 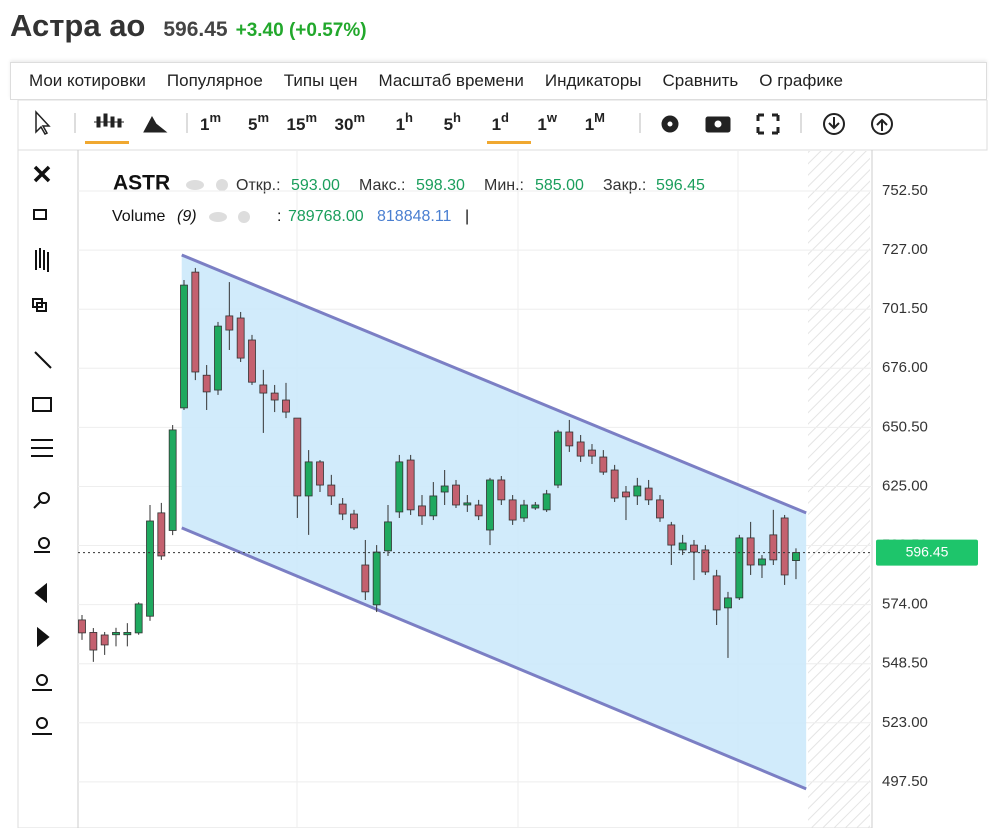 What do you see at coordinates (414, 216) in the screenshot?
I see `volume-value: 818848.11` at bounding box center [414, 216].